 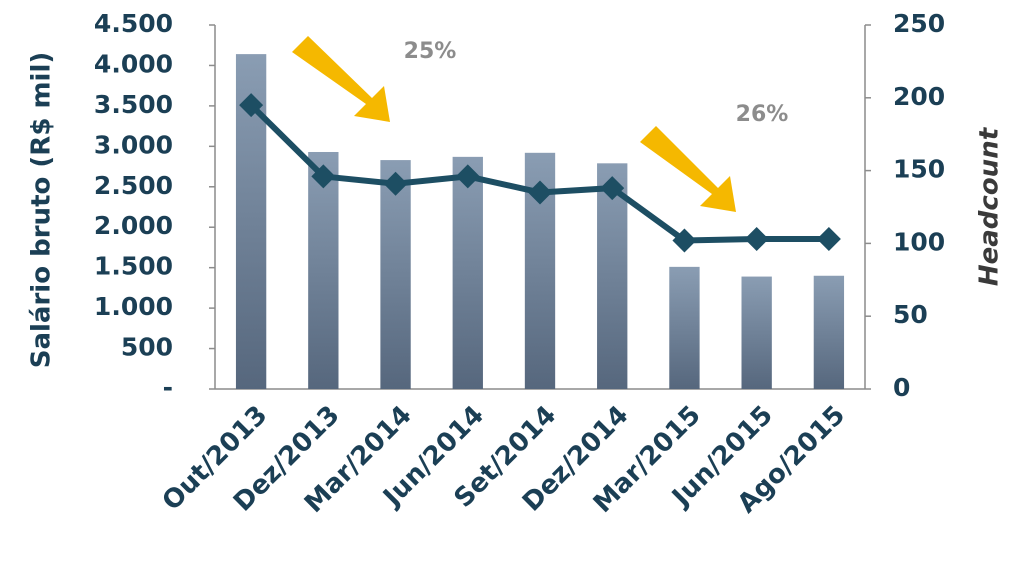 I want to click on y-tick-label: 3.500, so click(x=133, y=104).